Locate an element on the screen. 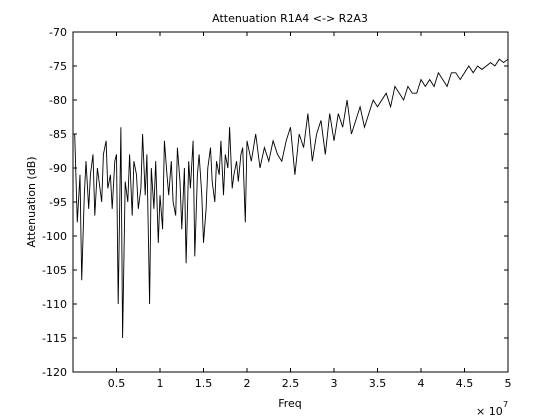  x-axis-multiplier: × 10 is located at coordinates (489, 411).